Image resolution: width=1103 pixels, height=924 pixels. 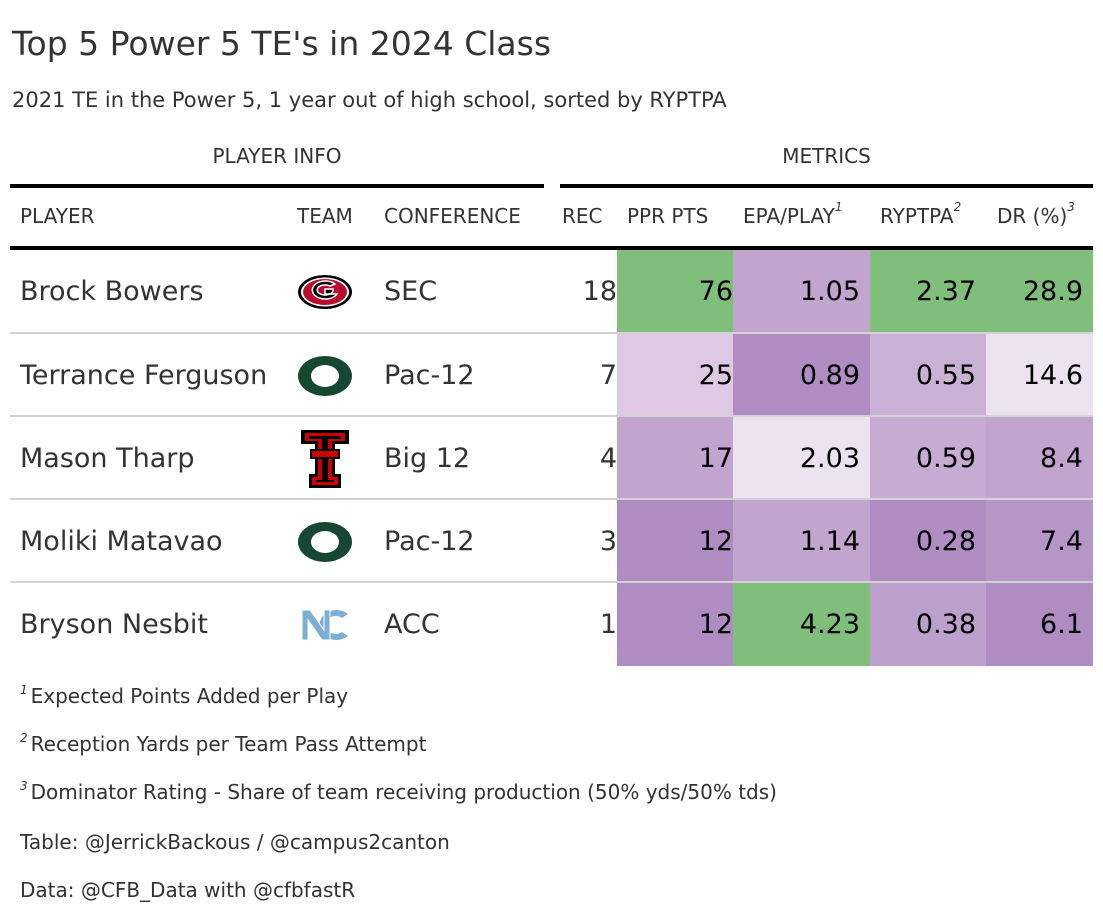 What do you see at coordinates (608, 541) in the screenshot?
I see `rec-cell: 3` at bounding box center [608, 541].